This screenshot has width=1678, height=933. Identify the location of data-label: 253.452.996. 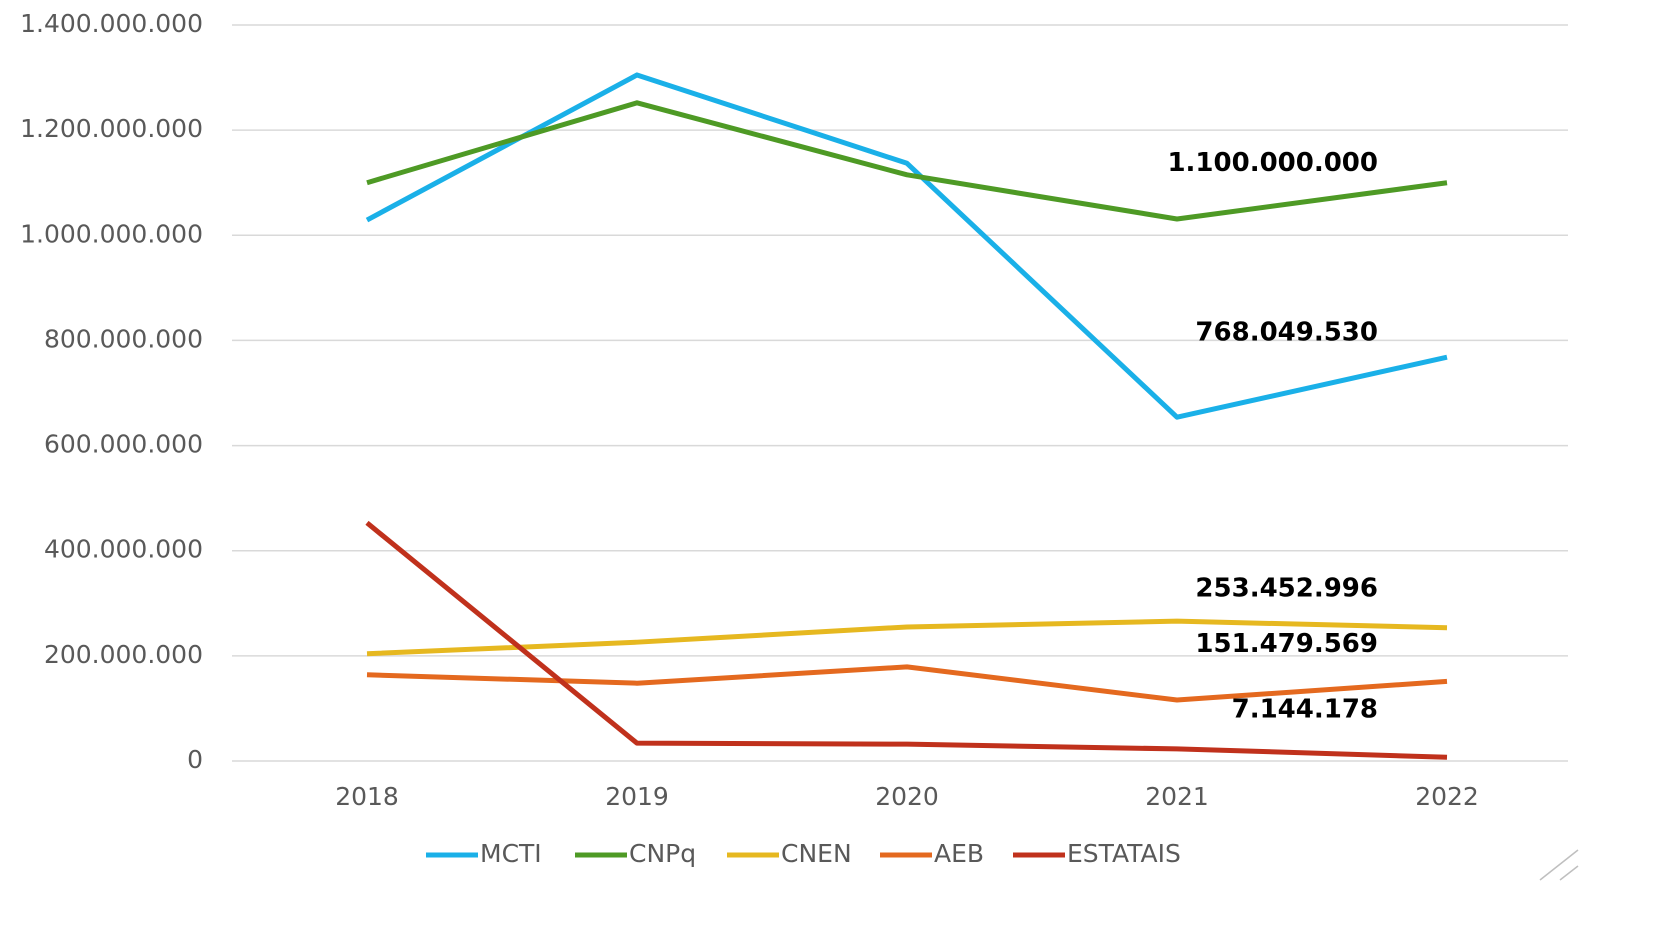
(1286, 588).